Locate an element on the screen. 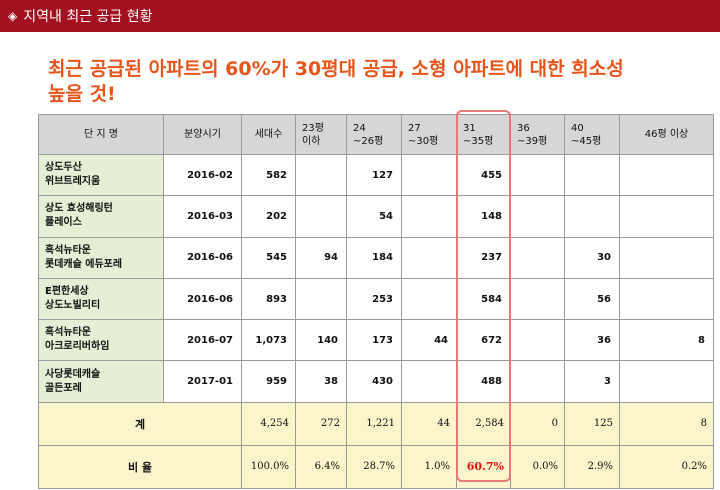  size-s24: 184 is located at coordinates (374, 257).